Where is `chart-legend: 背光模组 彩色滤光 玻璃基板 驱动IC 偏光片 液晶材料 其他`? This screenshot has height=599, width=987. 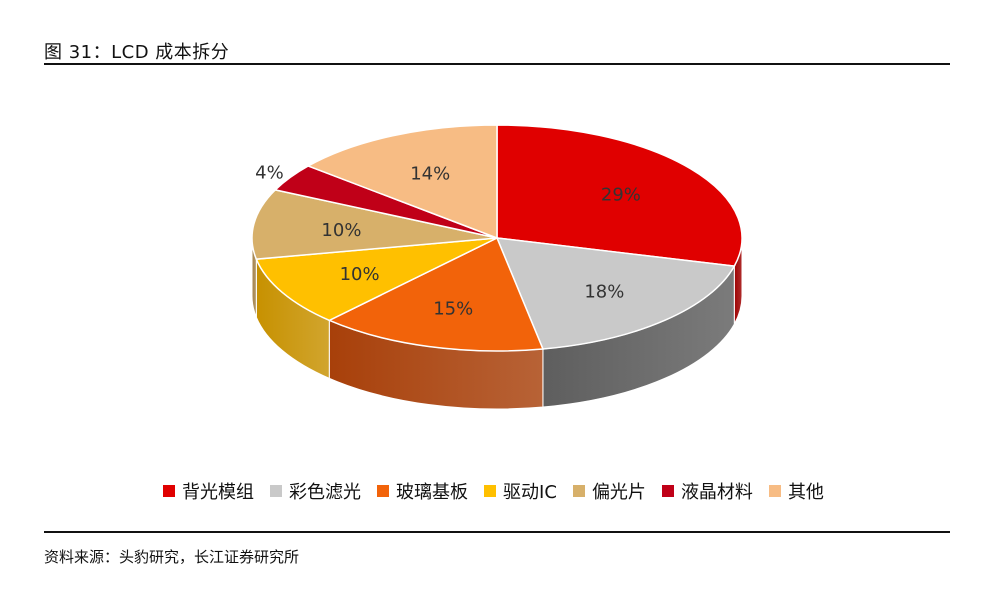
chart-legend: 背光模组 彩色滤光 玻璃基板 驱动IC 偏光片 液晶材料 其他 is located at coordinates (493, 491).